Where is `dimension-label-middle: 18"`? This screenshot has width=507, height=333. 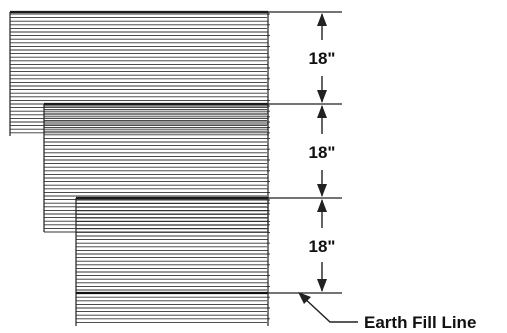
dimension-label-middle: 18" is located at coordinates (322, 152).